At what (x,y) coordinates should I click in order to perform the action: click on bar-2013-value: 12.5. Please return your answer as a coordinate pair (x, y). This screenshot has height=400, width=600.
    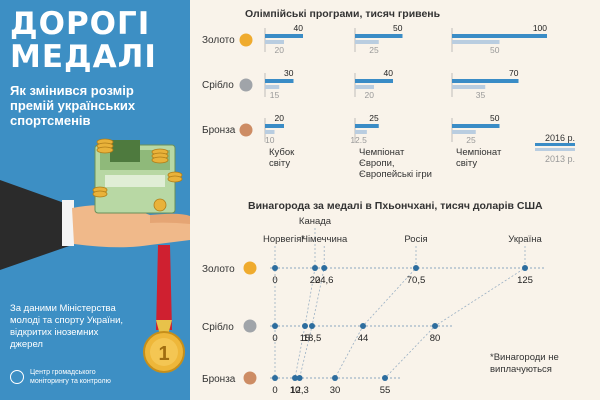
    Looking at the image, I should click on (358, 140).